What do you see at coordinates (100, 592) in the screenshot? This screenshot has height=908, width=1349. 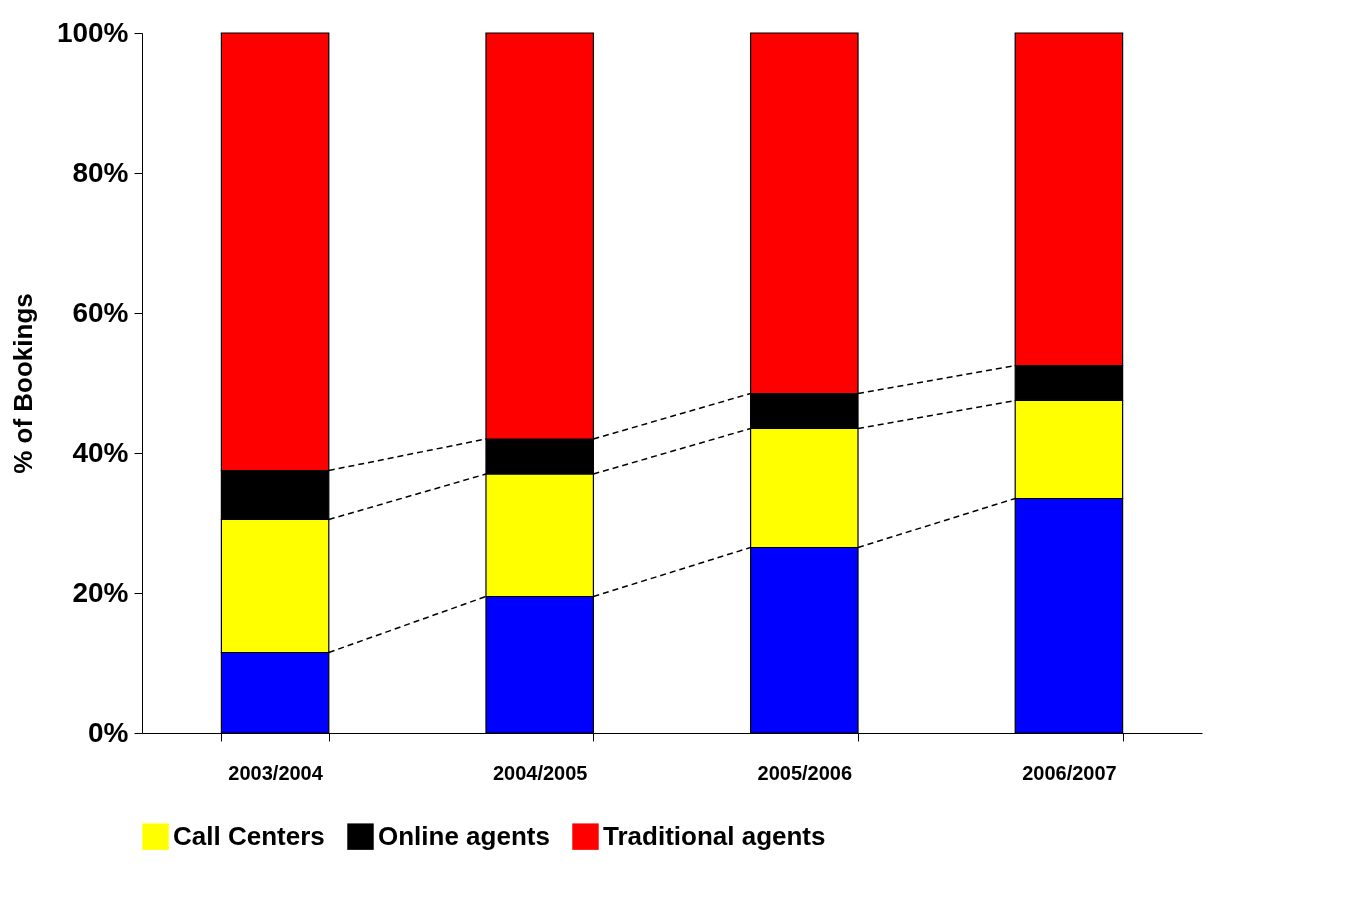 I see `y-tick-label: 20%` at bounding box center [100, 592].